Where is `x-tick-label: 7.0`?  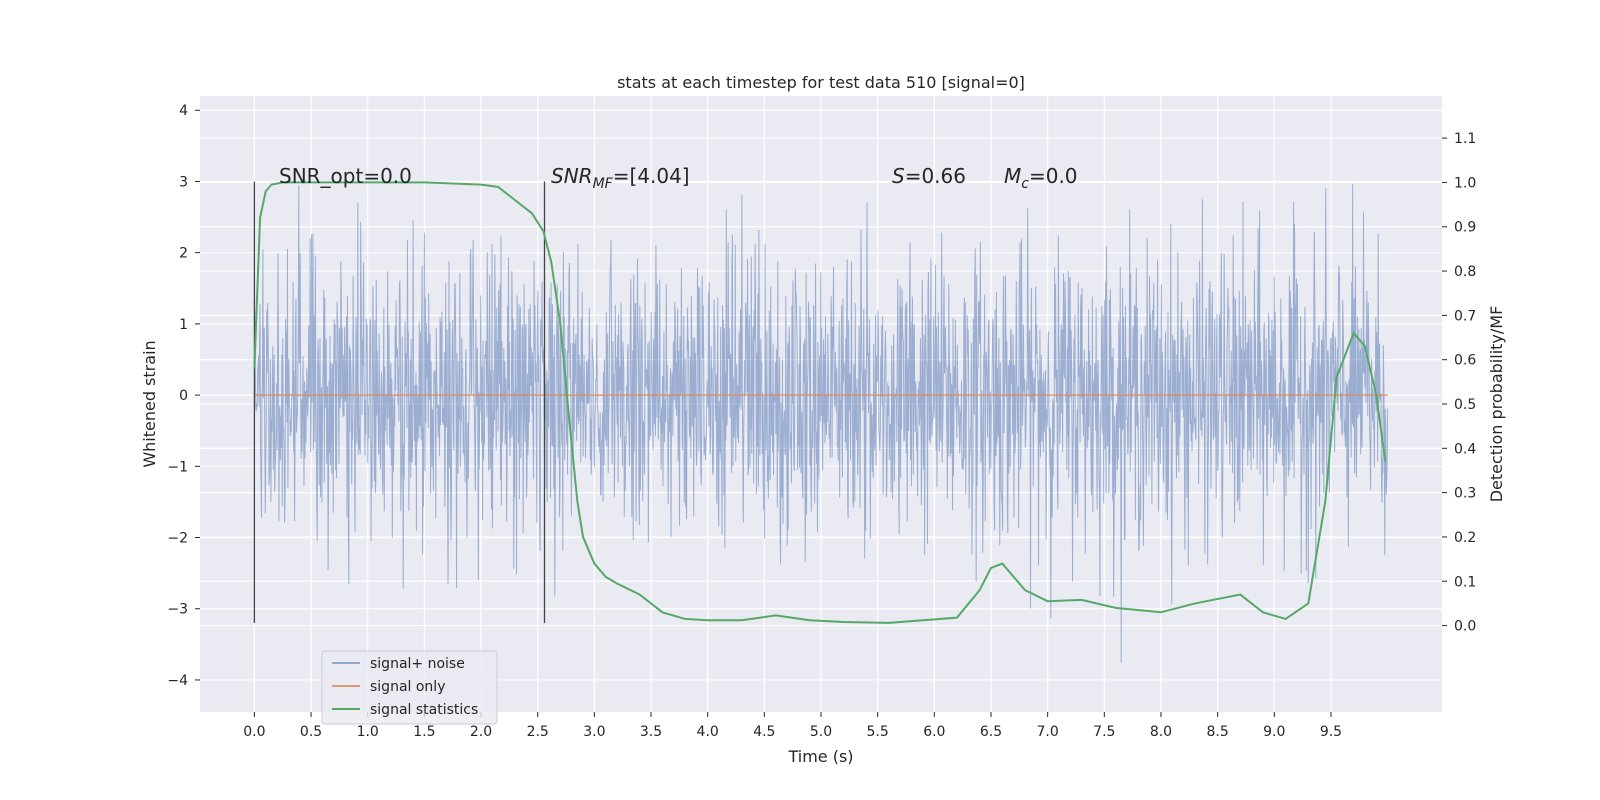 x-tick-label: 7.0 is located at coordinates (1048, 732).